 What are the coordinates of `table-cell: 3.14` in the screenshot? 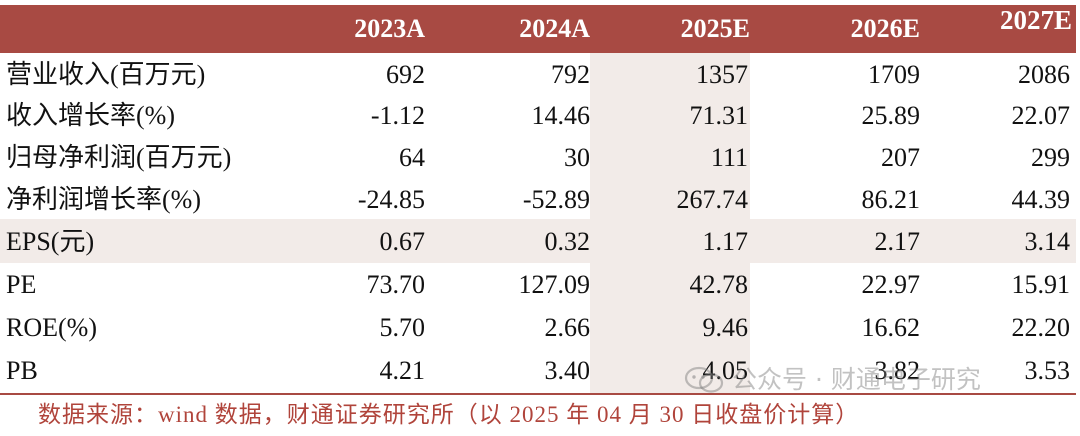 It's located at (1047, 241).